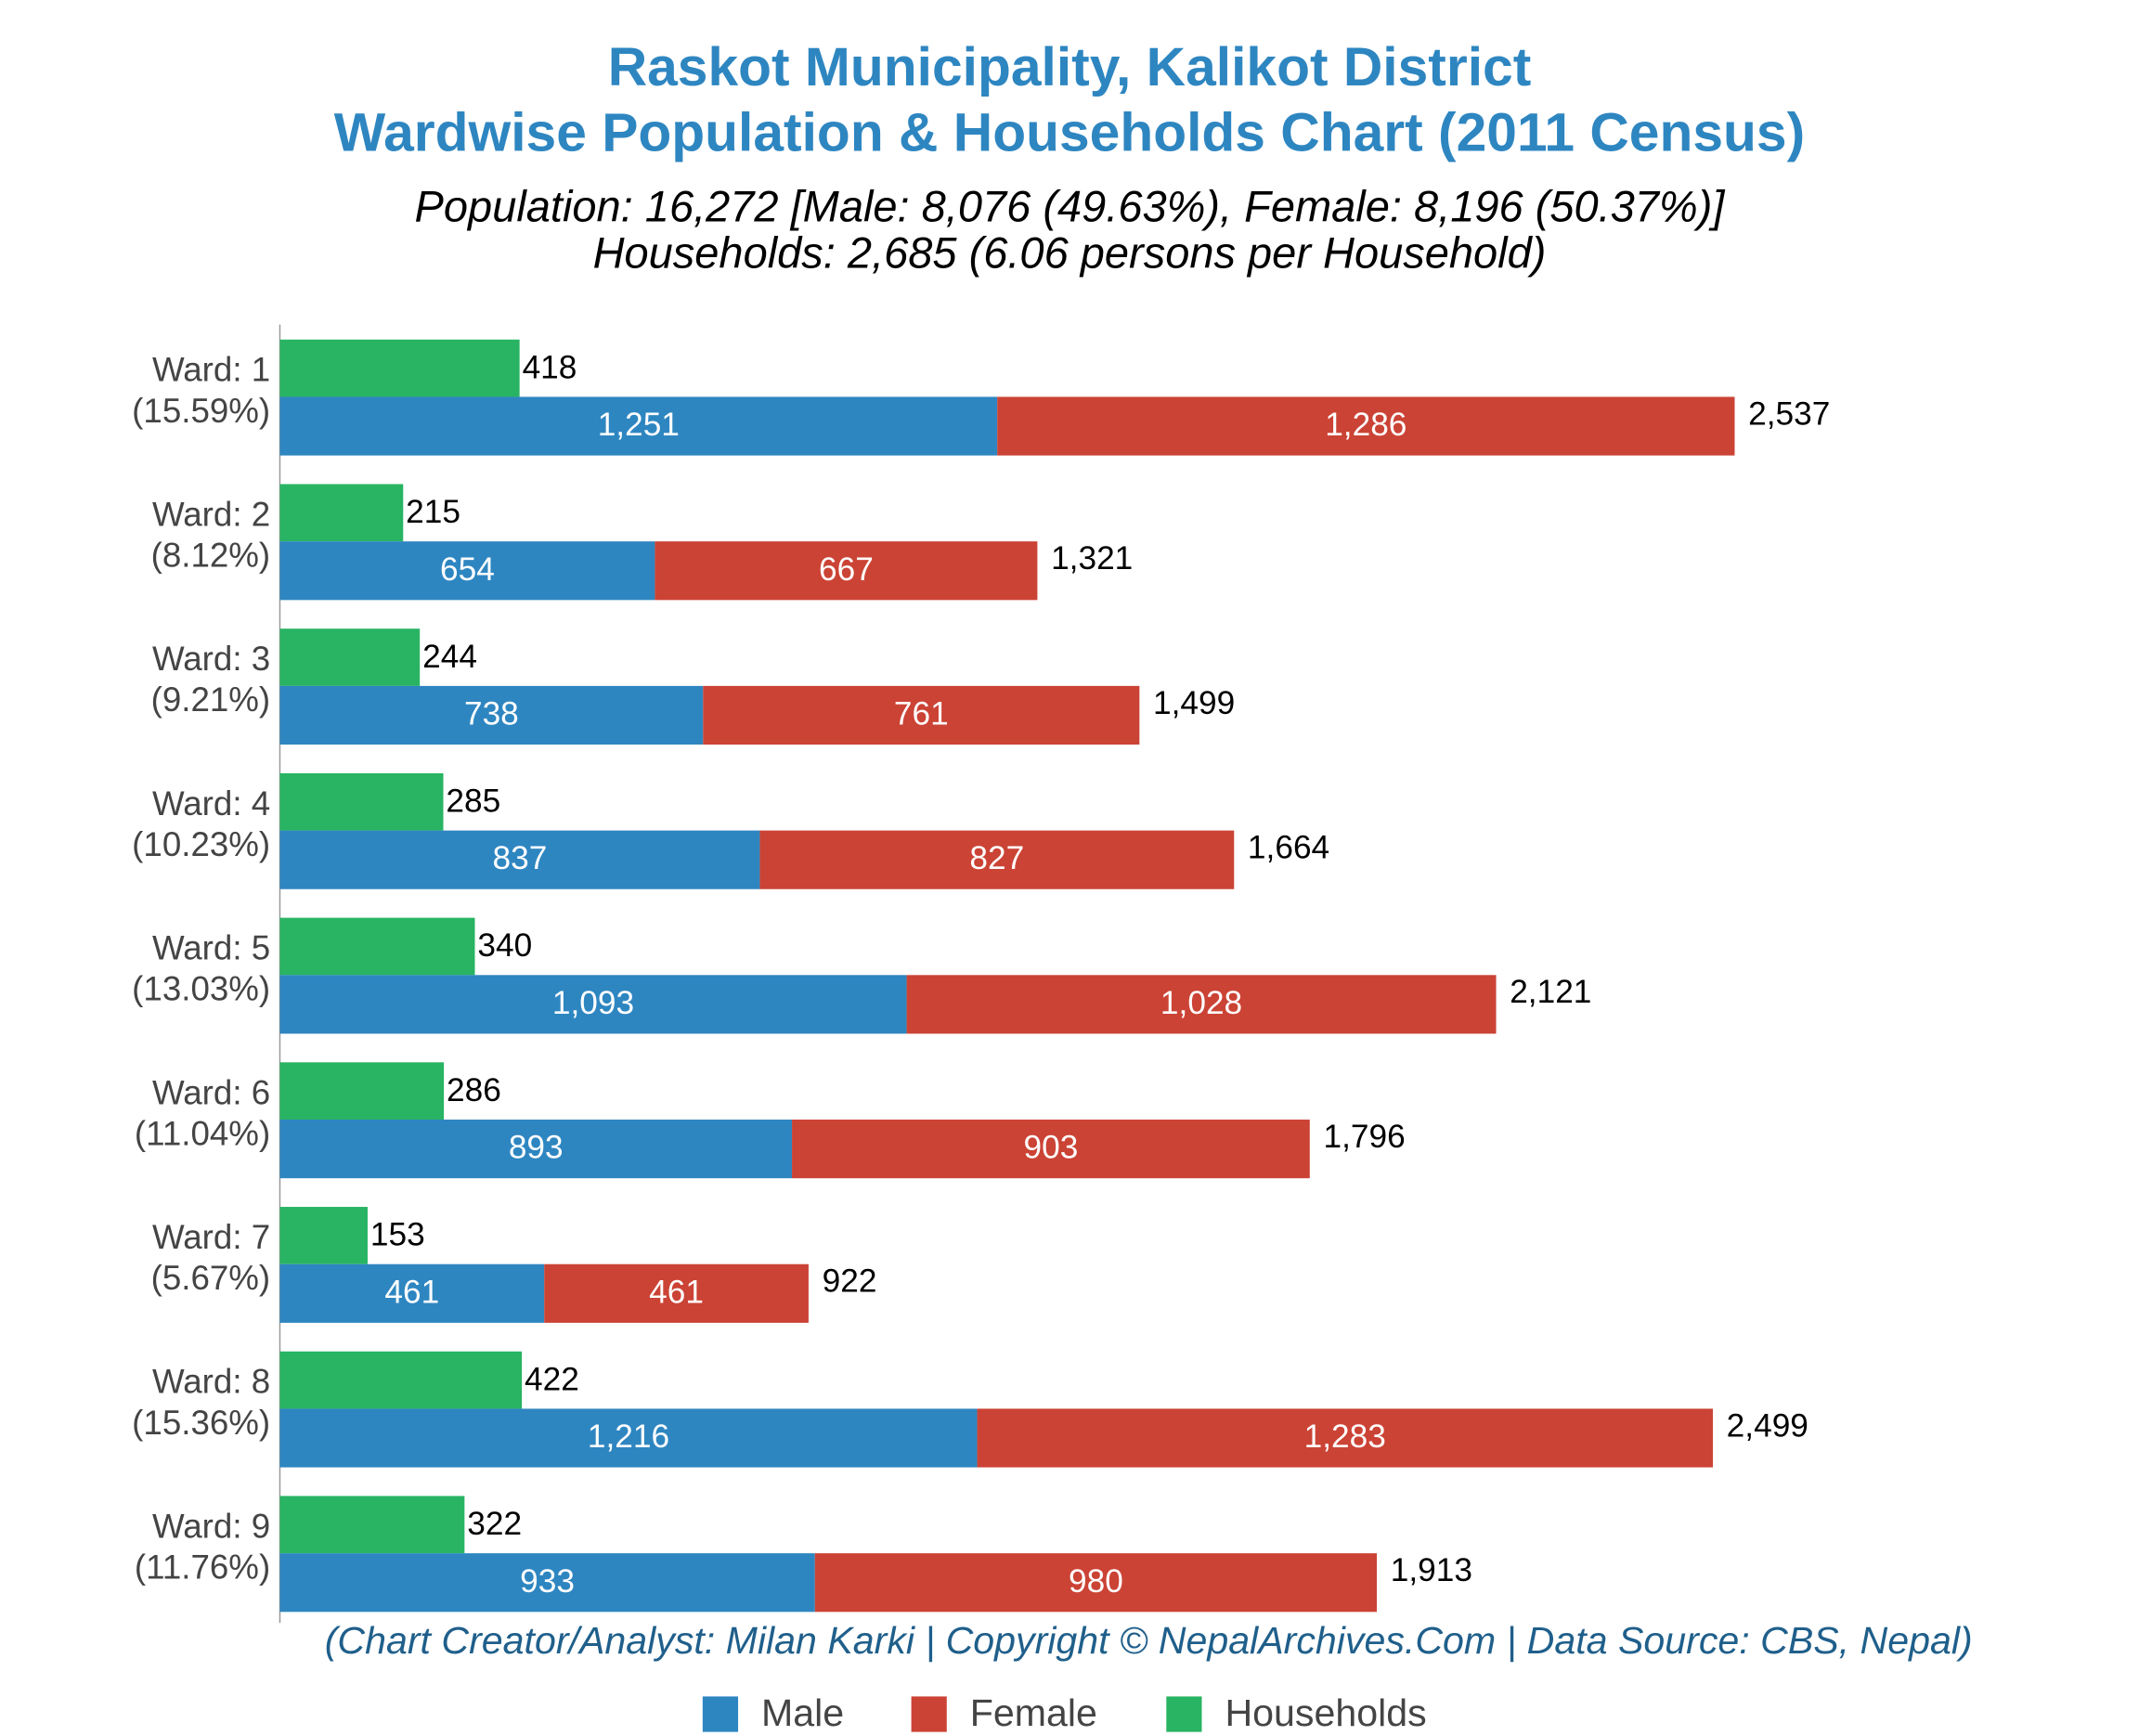  I want to click on y-tick-label: (8.12%), so click(211, 556).